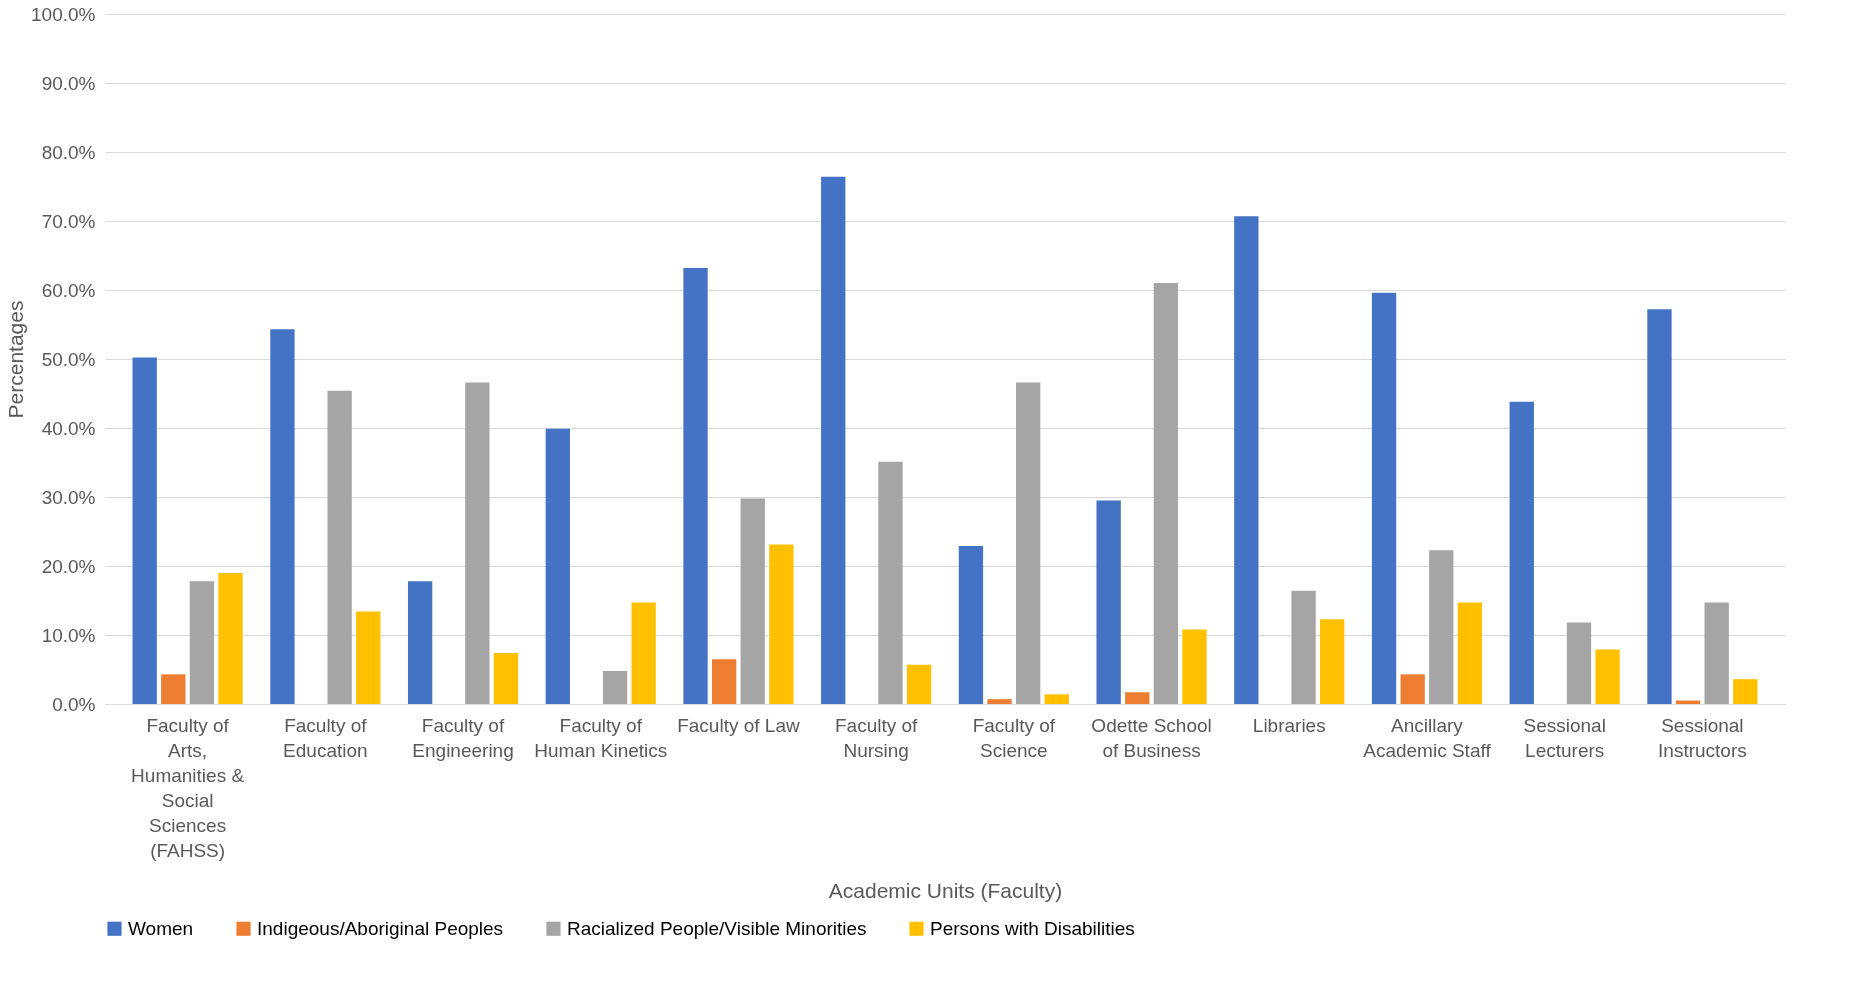  I want to click on y-tick-label: 80.0%, so click(68, 152).